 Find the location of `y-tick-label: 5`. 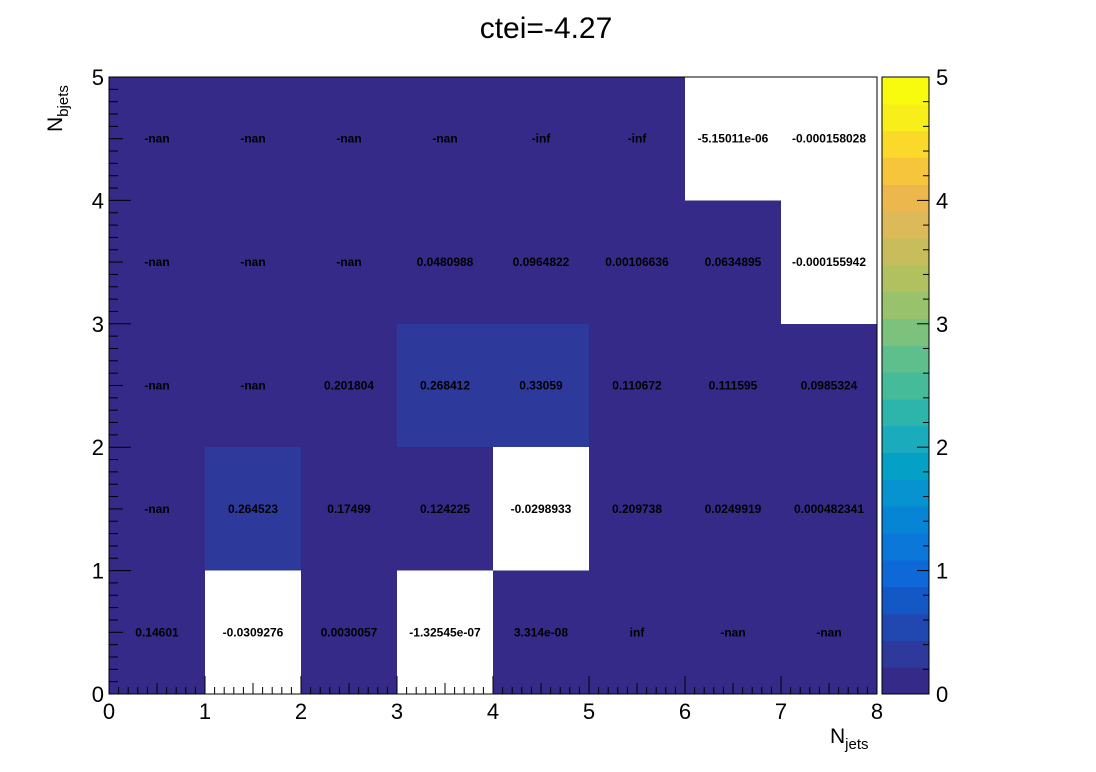

y-tick-label: 5 is located at coordinates (98, 77).